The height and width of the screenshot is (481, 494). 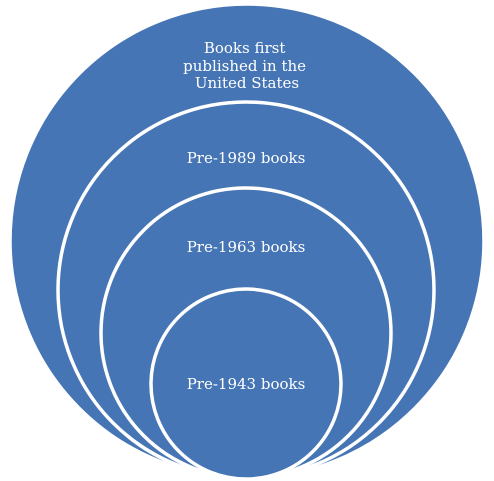 I want to click on label-line: published in the, so click(x=244, y=66).